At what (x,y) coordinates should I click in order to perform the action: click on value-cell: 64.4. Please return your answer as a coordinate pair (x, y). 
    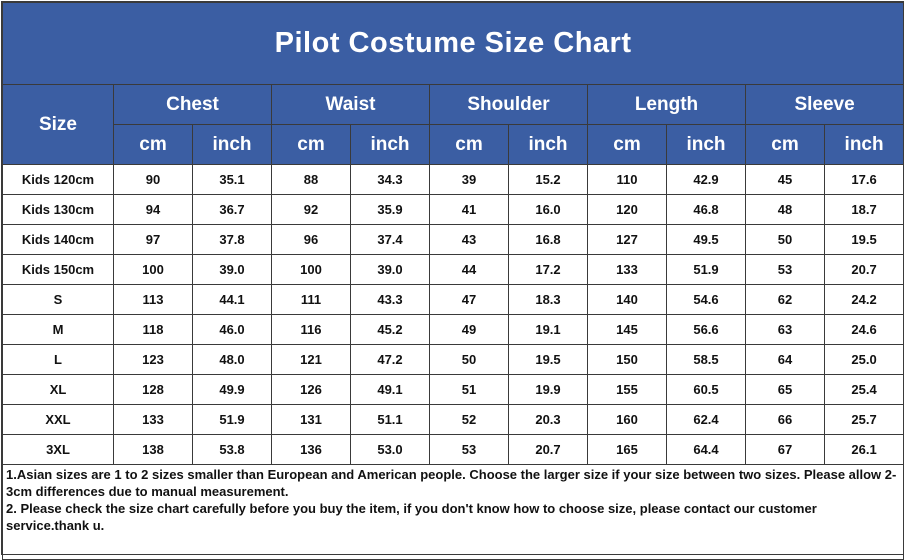
    Looking at the image, I should click on (706, 449).